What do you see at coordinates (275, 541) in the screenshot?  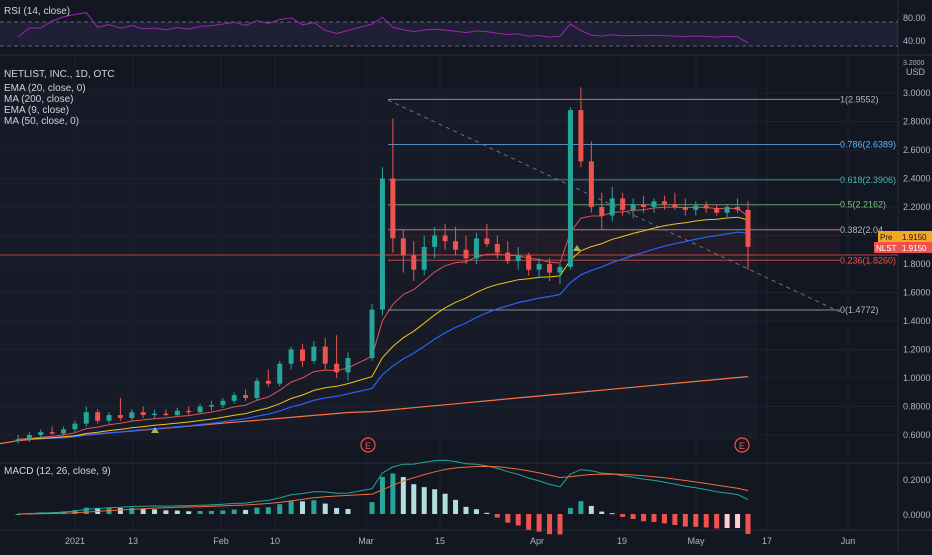 I see `time-tick-label: 10` at bounding box center [275, 541].